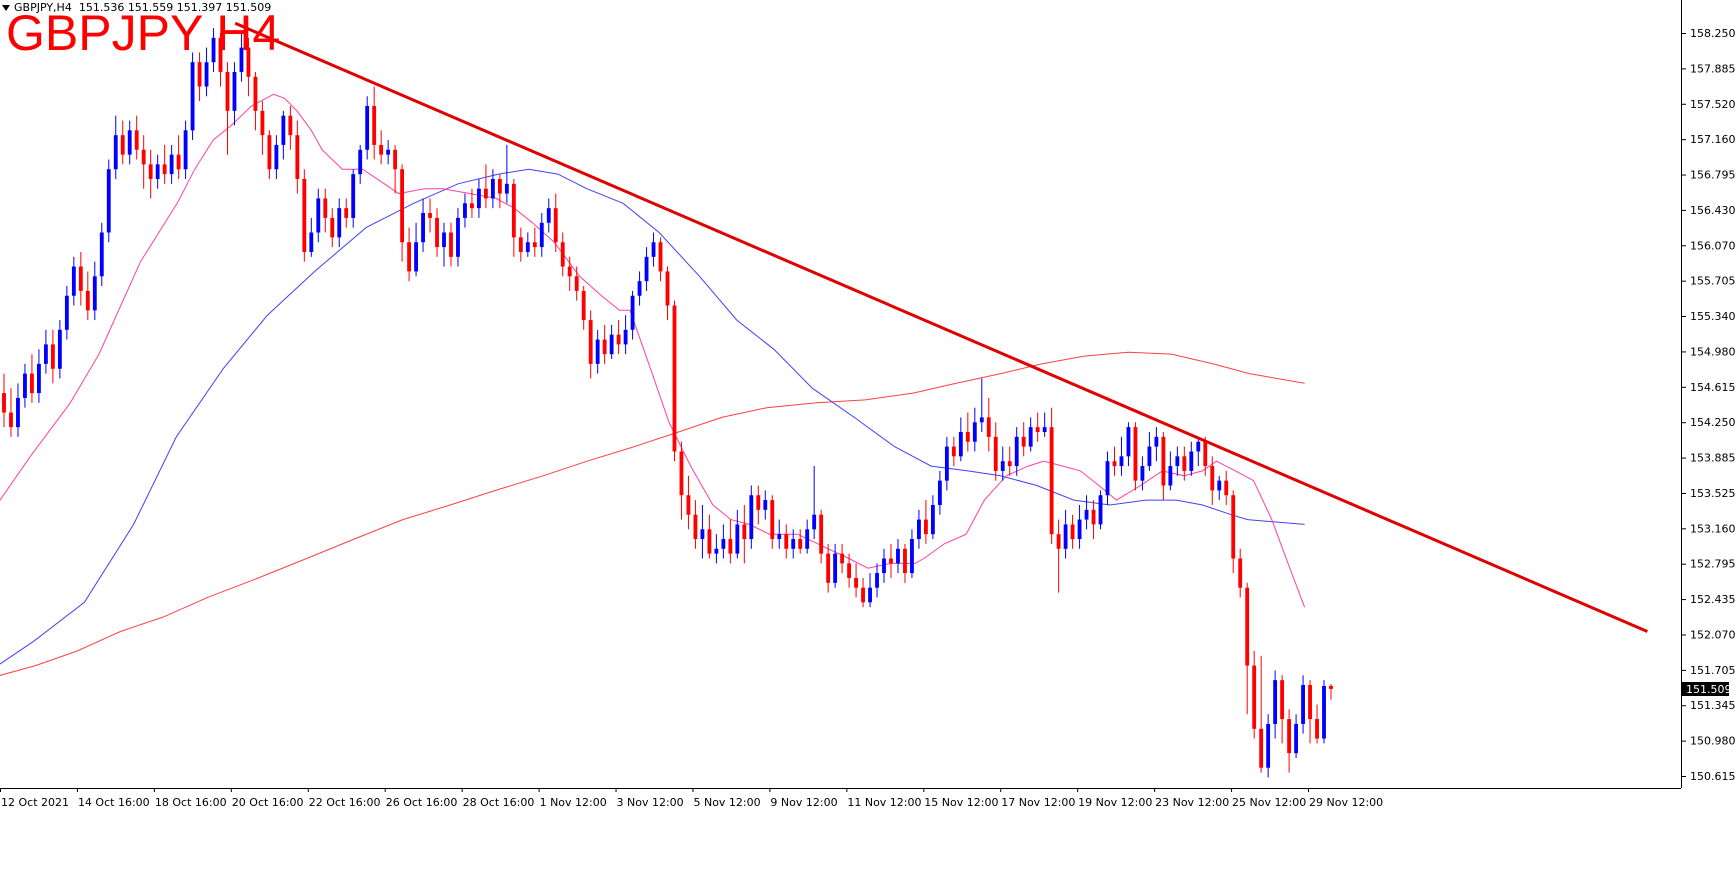  What do you see at coordinates (1713, 741) in the screenshot?
I see `price-tick-label: 150.980` at bounding box center [1713, 741].